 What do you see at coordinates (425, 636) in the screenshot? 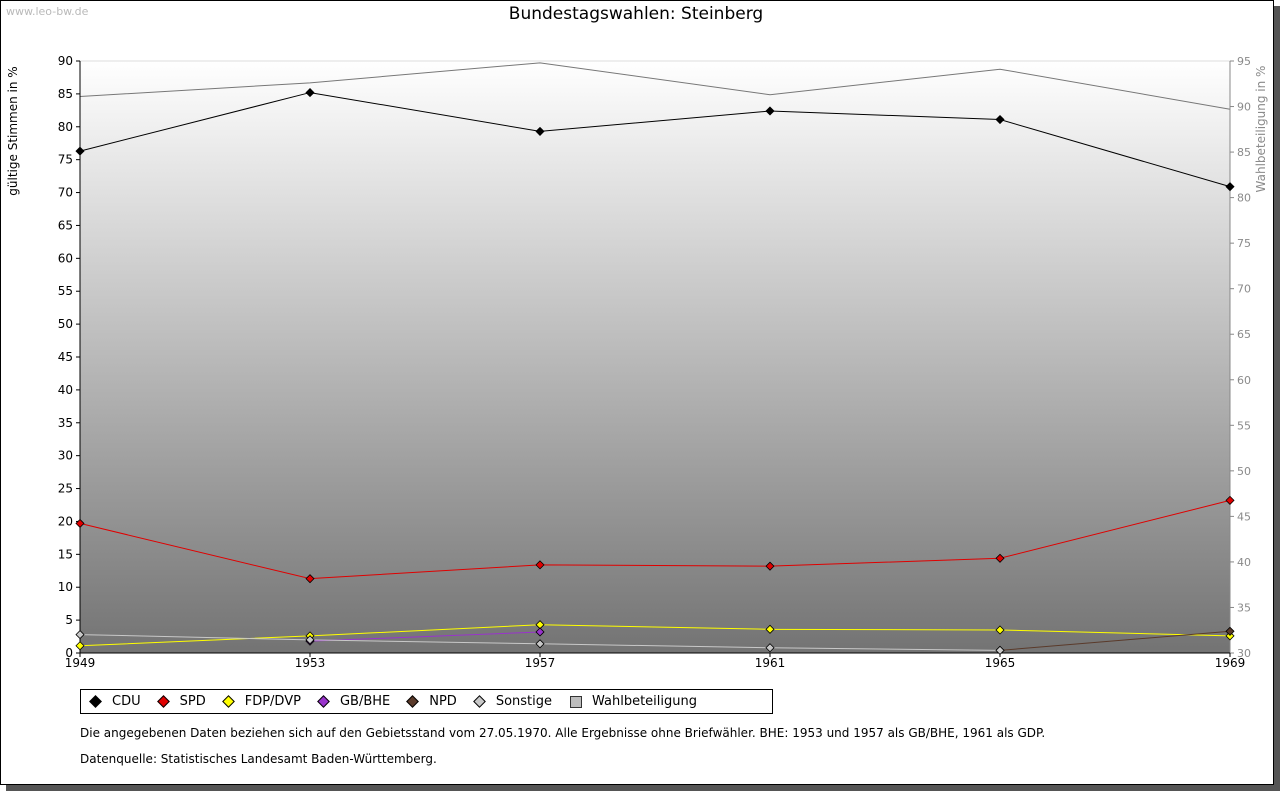
I see `series-line-gb-bhe` at bounding box center [425, 636].